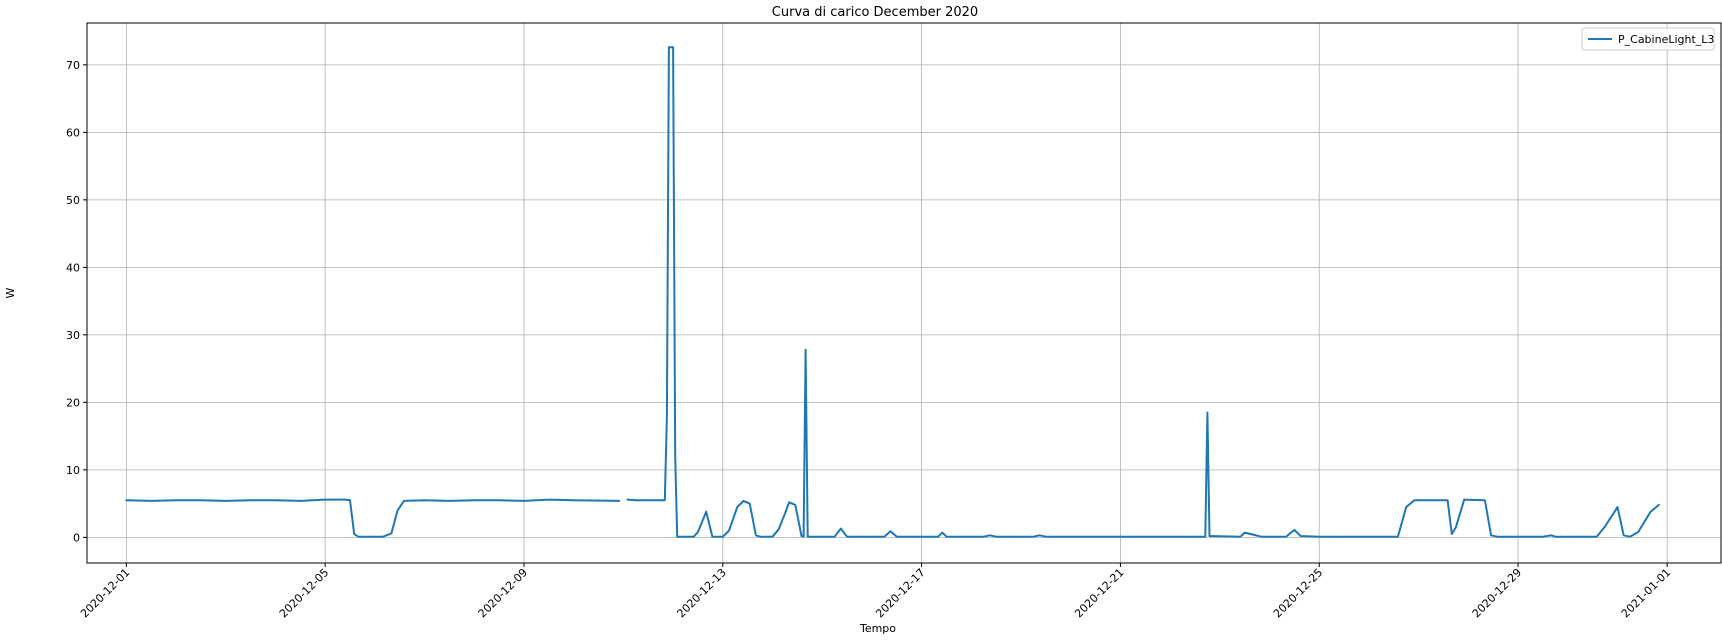 The width and height of the screenshot is (1722, 643). I want to click on legend: P_CabineLight_L3, so click(1648, 39).